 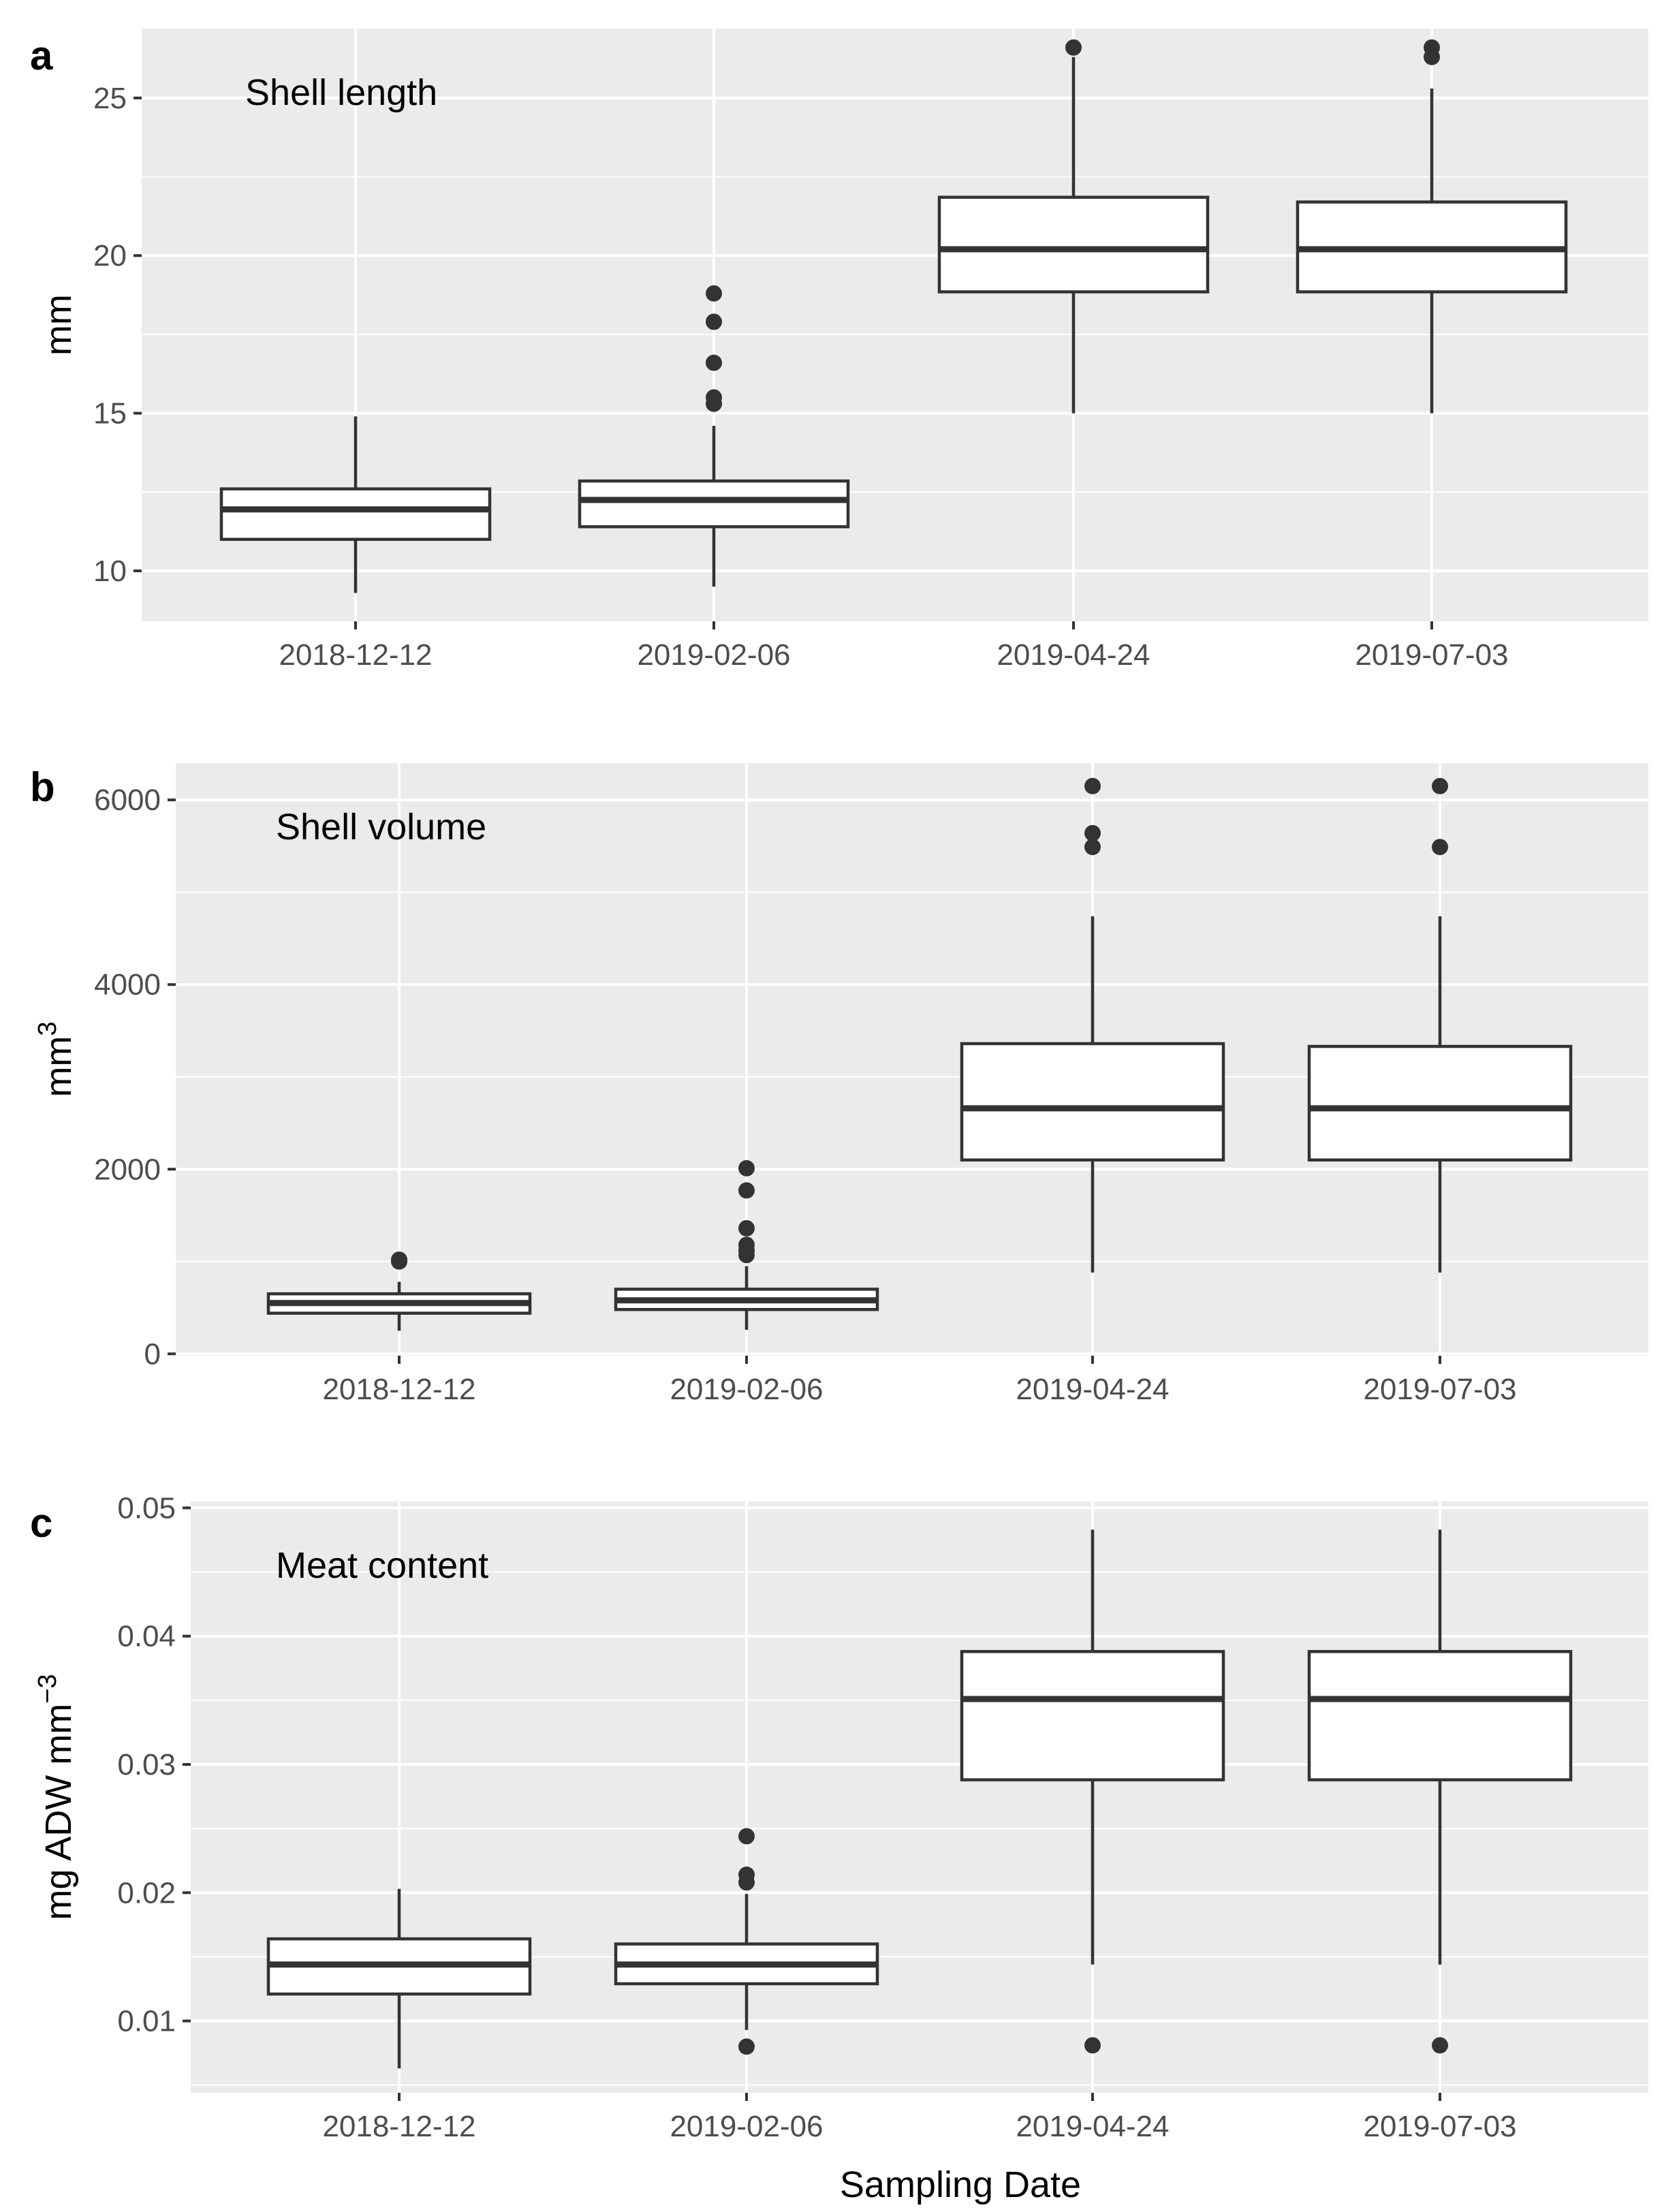 I want to click on y-axis-title: mm, so click(x=58, y=325).